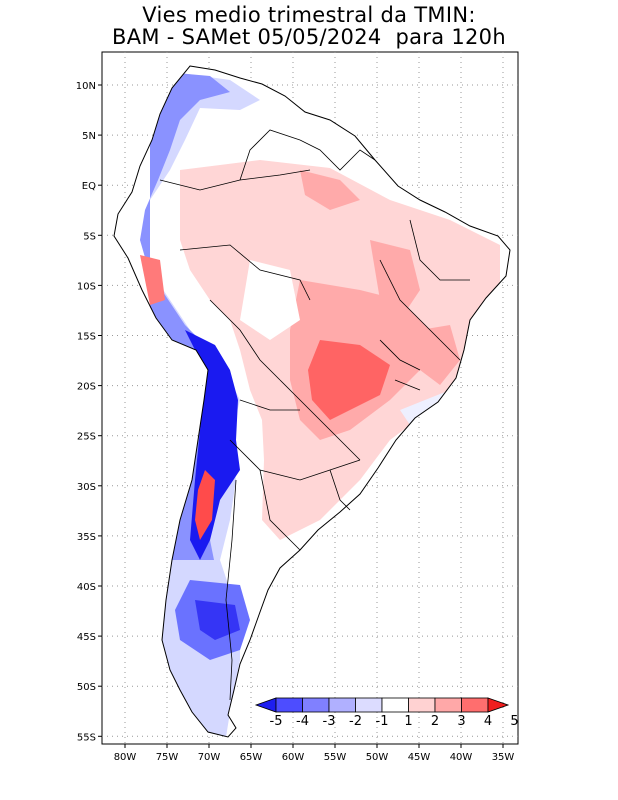 The width and height of the screenshot is (618, 800). I want to click on lat-label: 15S, so click(86, 337).